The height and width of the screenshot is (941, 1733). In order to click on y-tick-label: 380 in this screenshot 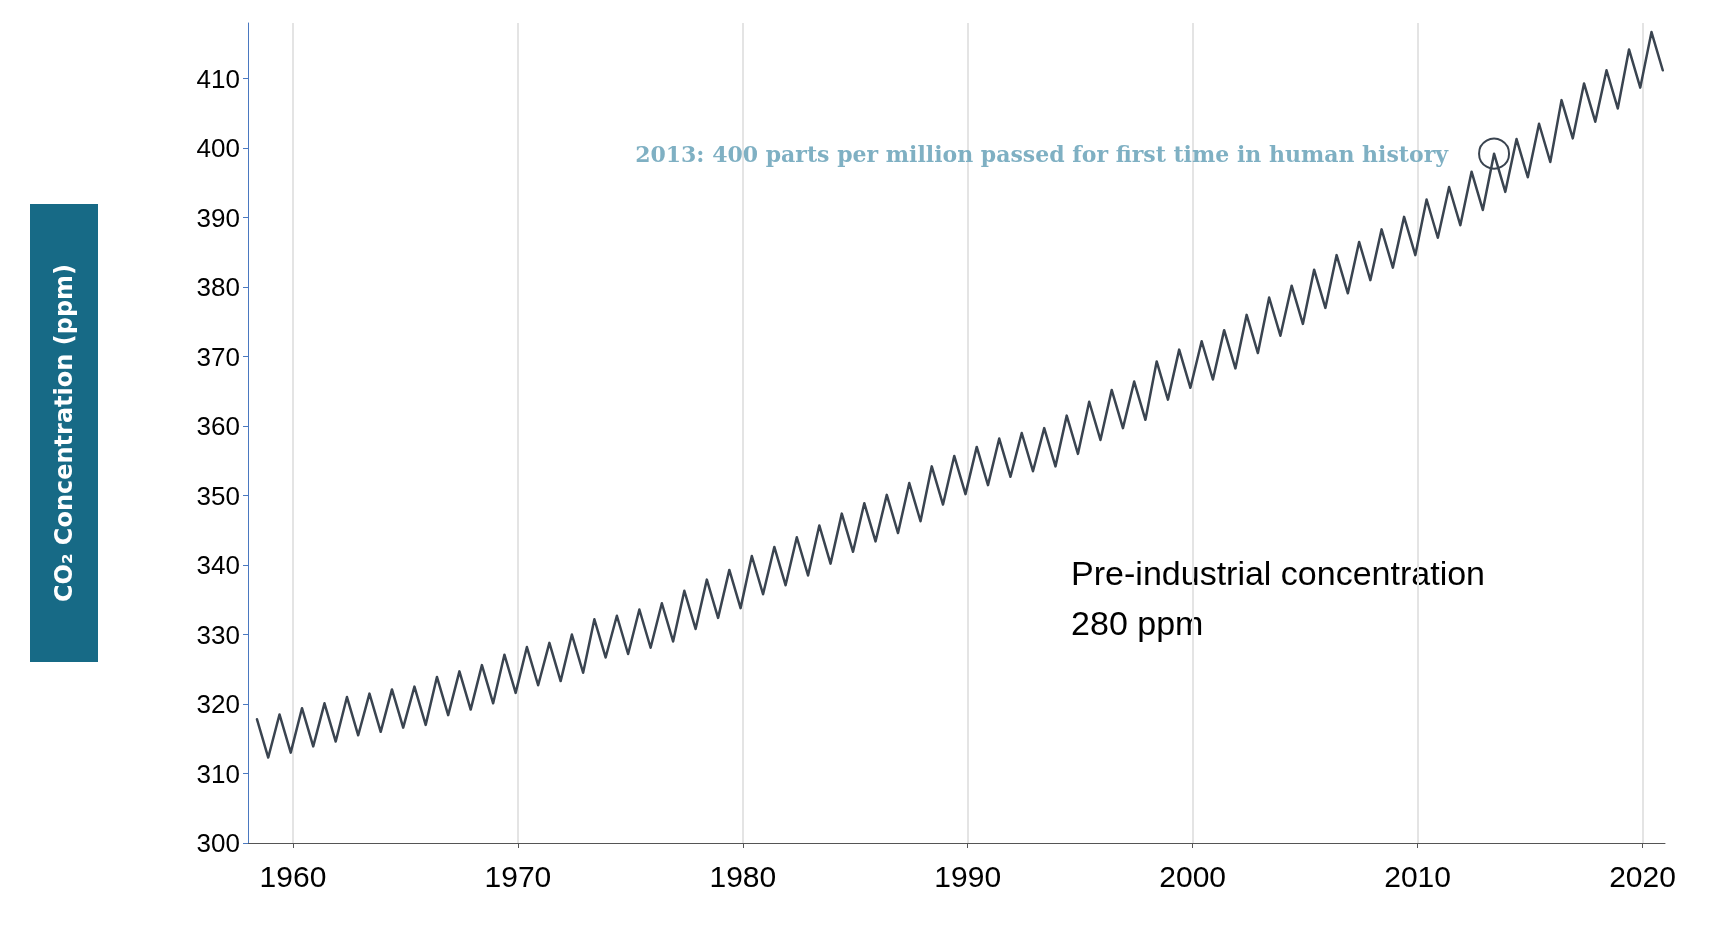, I will do `click(218, 287)`.